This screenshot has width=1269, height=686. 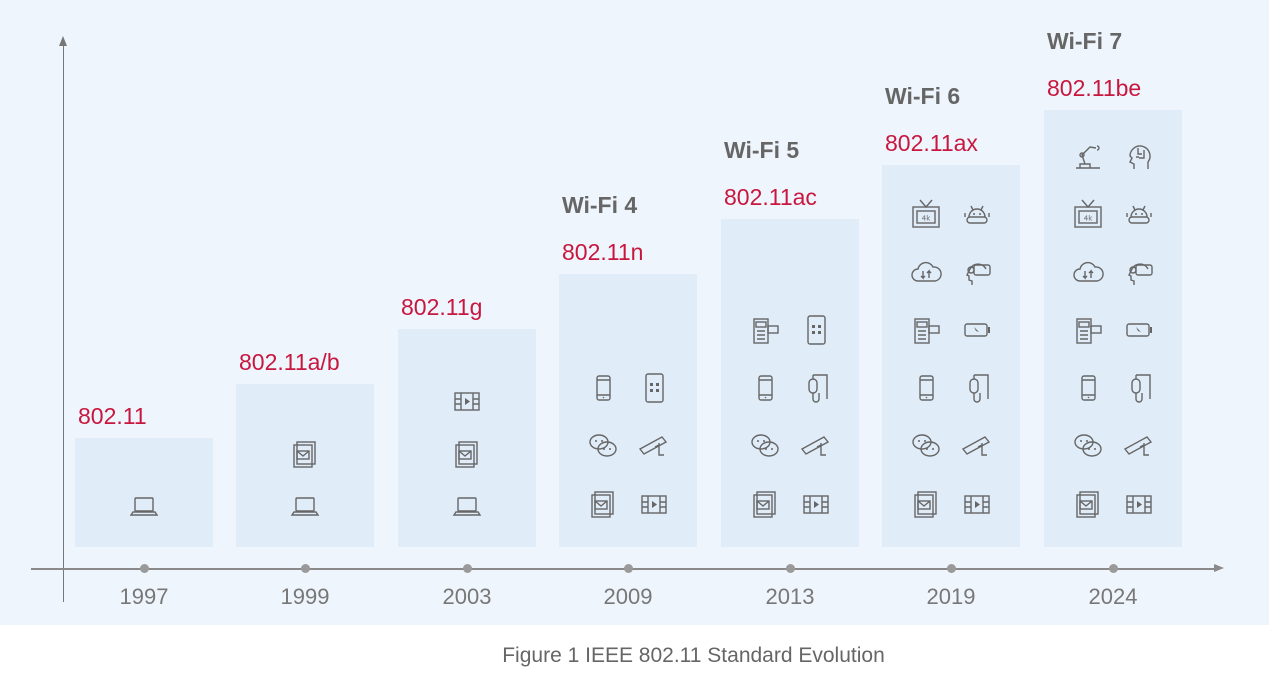 I want to click on wifi-generation-label: Wi-Fi 7, so click(x=1085, y=41).